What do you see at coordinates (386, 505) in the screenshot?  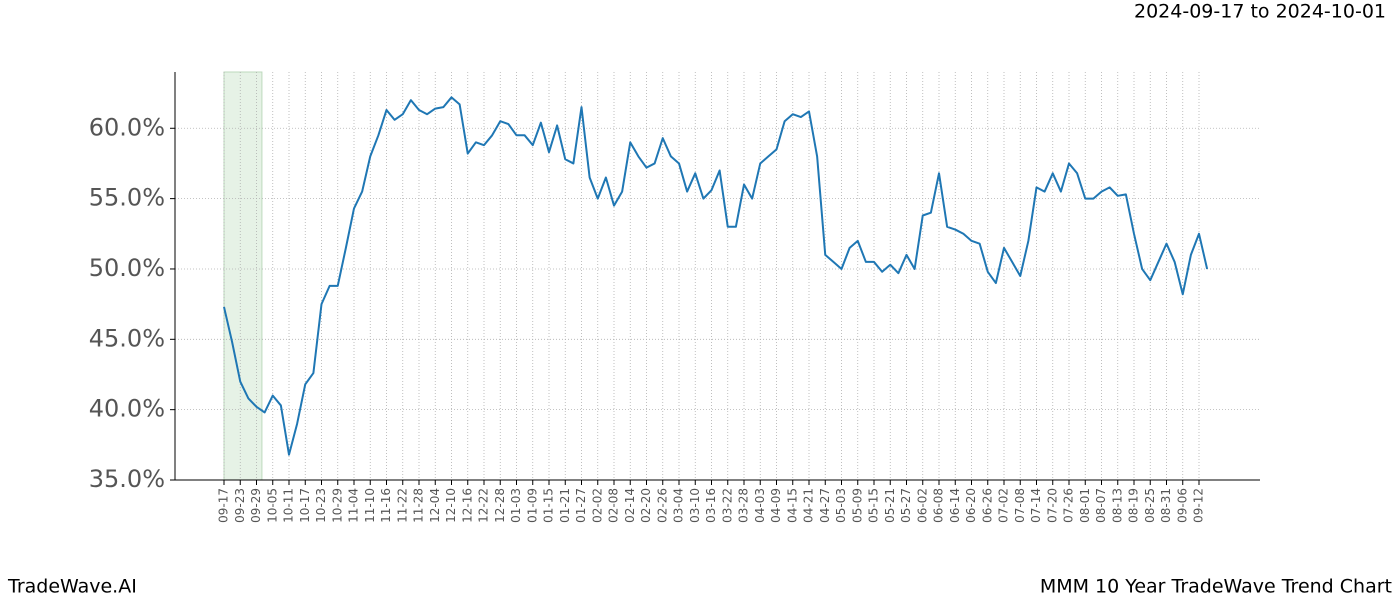 I see `x-tick-label: 11-16` at bounding box center [386, 505].